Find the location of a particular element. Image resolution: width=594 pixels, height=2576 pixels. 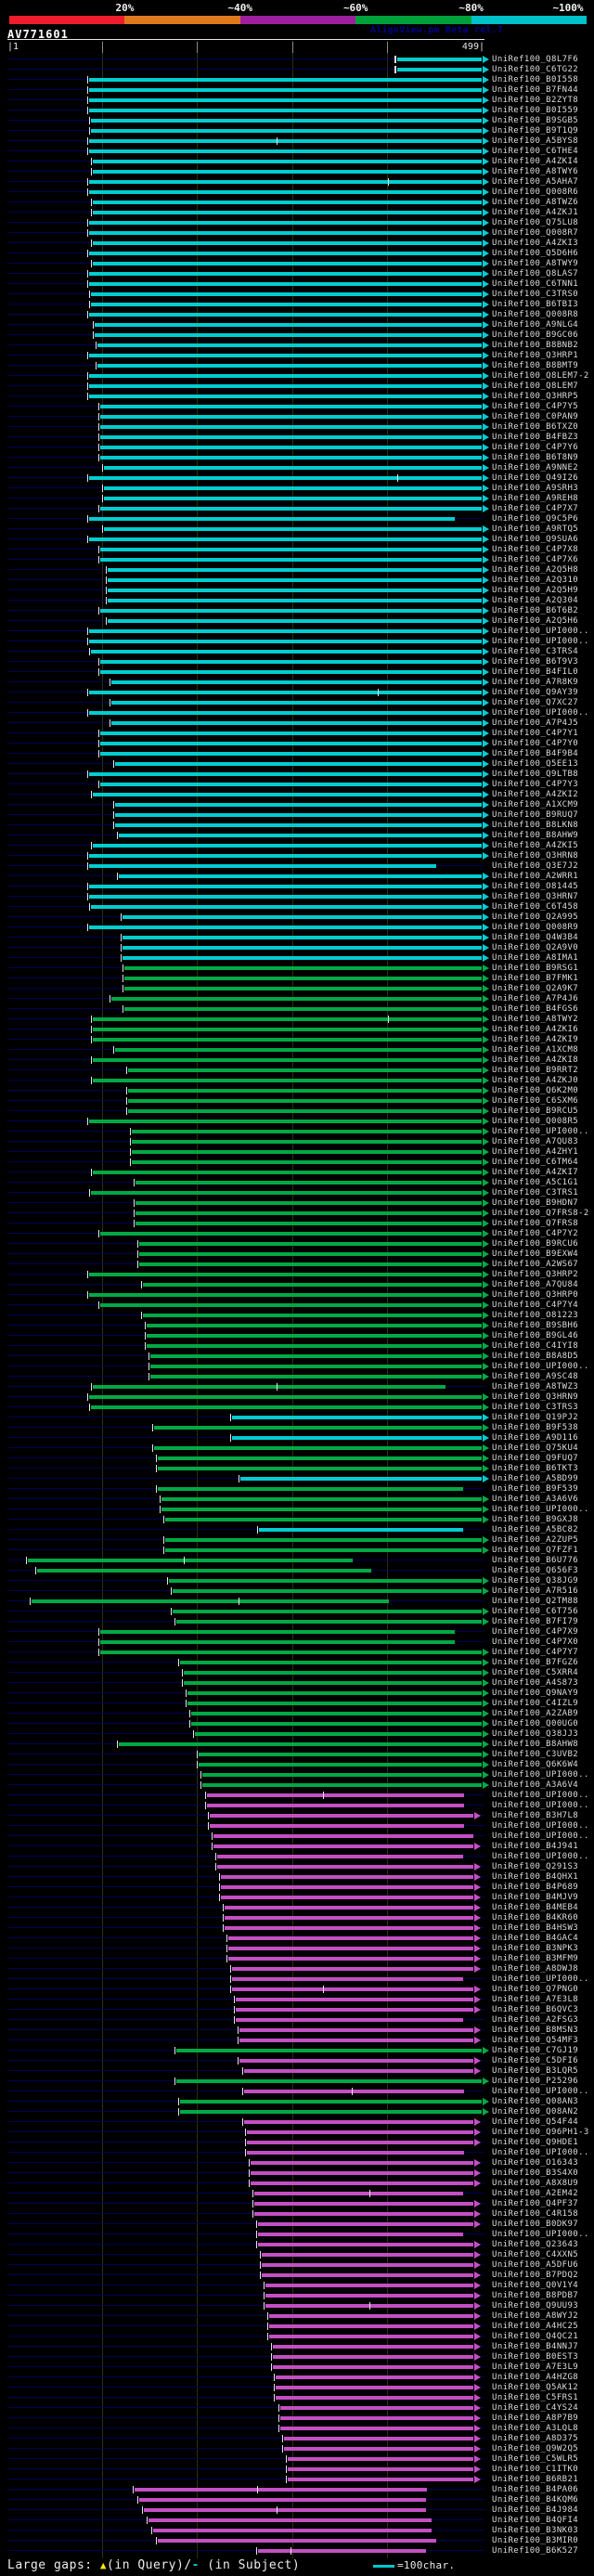

hit-label: UniRef100_A4ZHY1 is located at coordinates (535, 1152).